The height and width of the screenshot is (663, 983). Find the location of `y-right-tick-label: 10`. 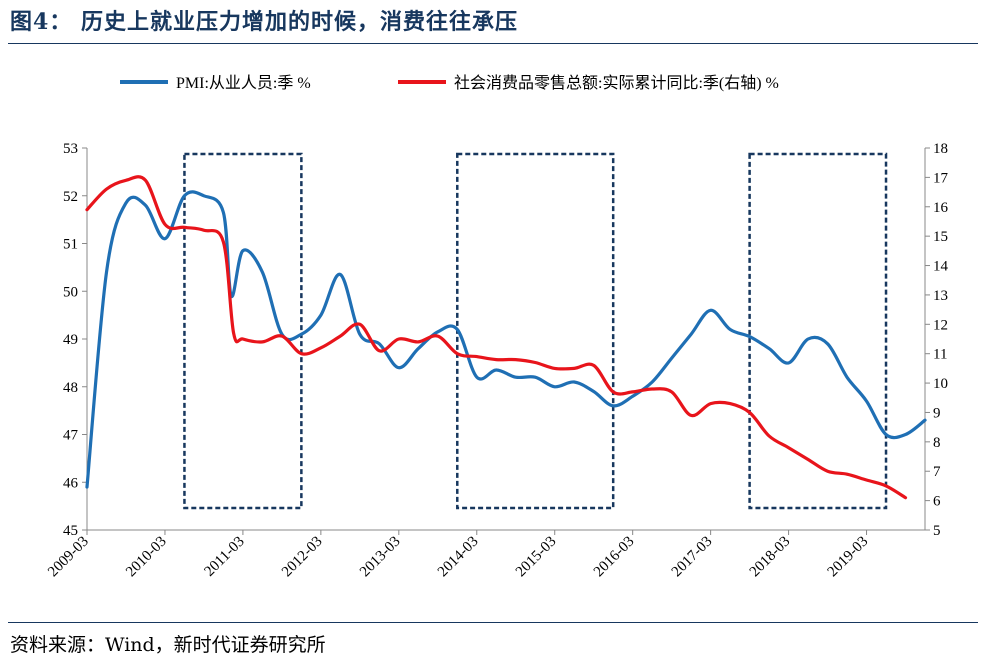

y-right-tick-label: 10 is located at coordinates (940, 384).